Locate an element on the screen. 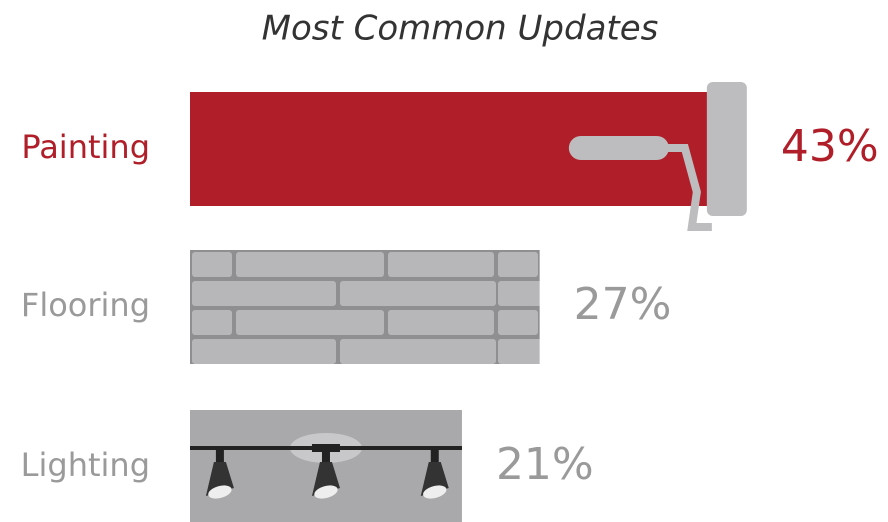 This screenshot has height=522, width=888. category-label: Lighting is located at coordinates (85, 465).